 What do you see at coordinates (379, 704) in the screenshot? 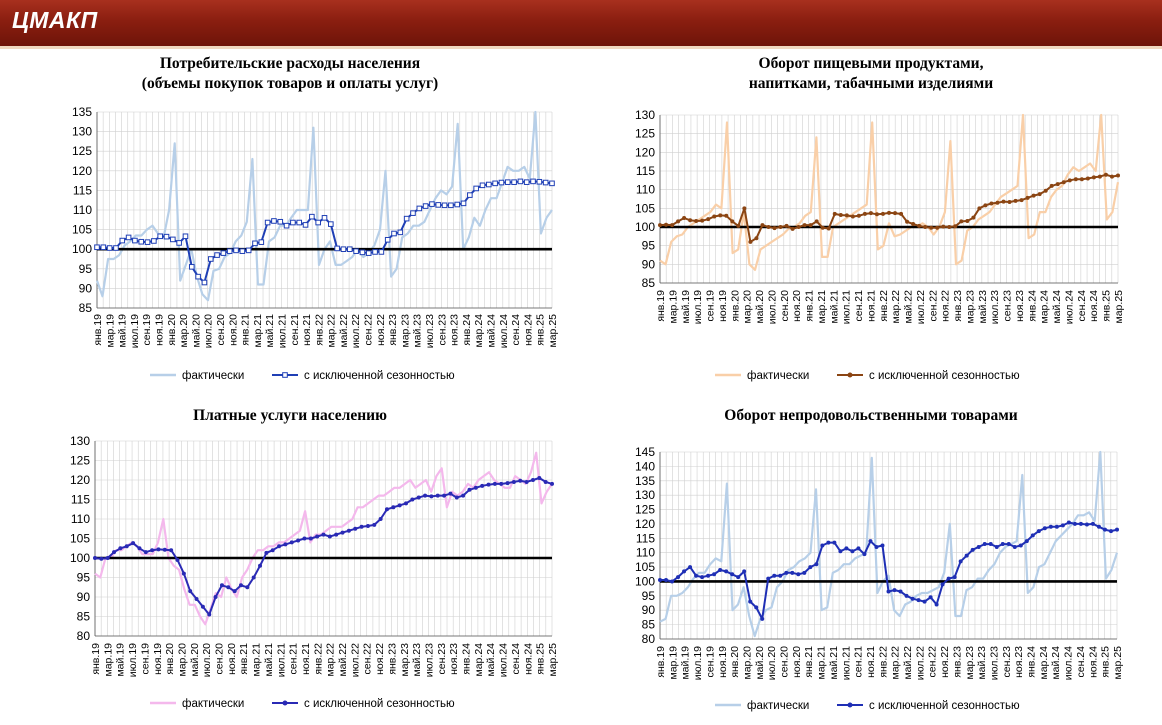
I see `legend-label-sa: с исключенной сезонностью` at bounding box center [379, 704].